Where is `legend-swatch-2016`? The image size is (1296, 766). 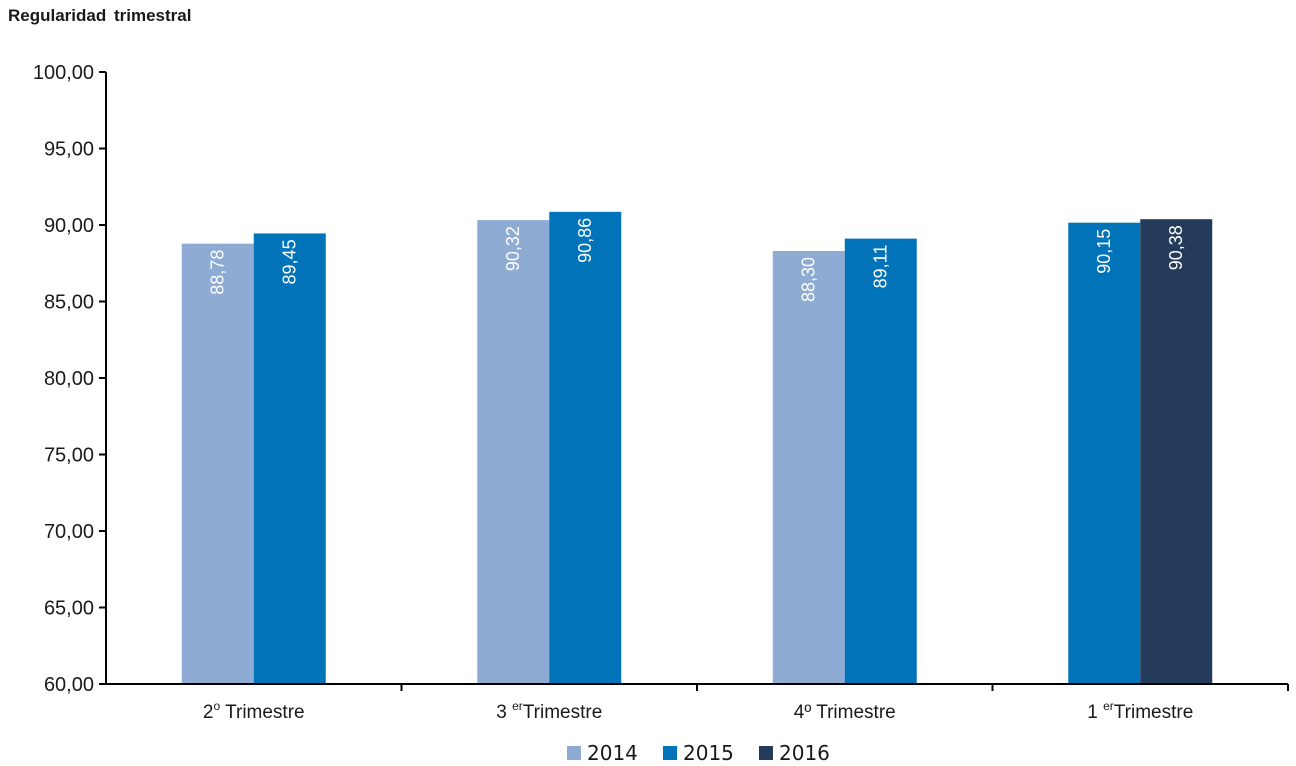
legend-swatch-2016 is located at coordinates (766, 753).